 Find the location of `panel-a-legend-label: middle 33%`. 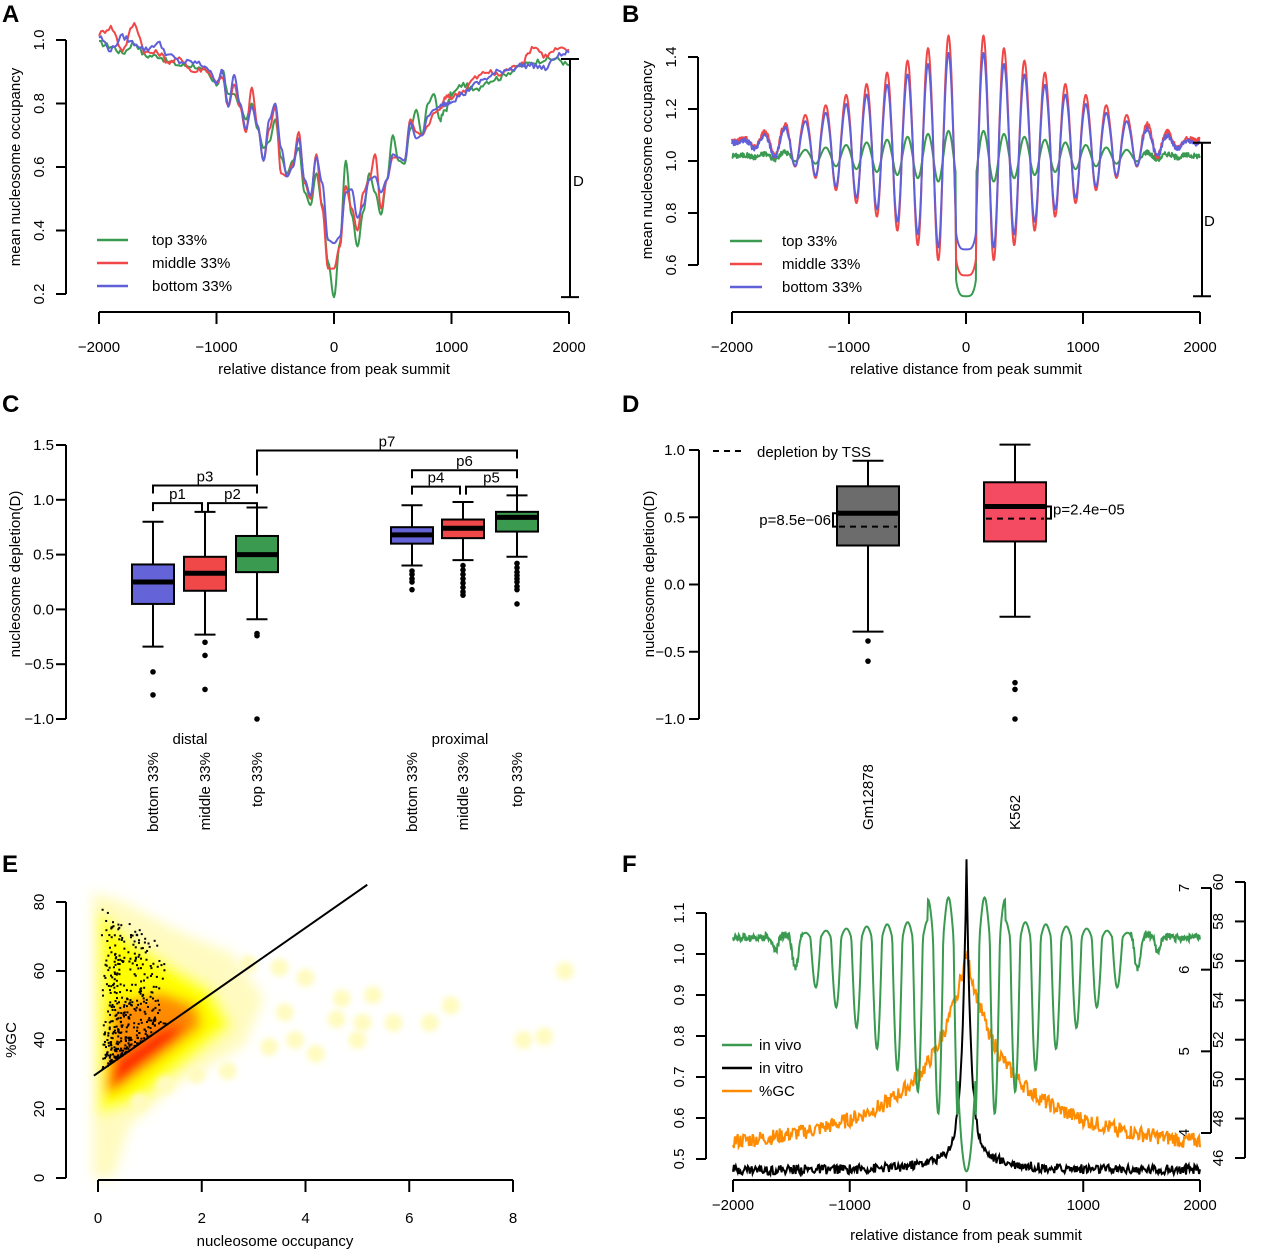

panel-a-legend-label: middle 33% is located at coordinates (191, 263).